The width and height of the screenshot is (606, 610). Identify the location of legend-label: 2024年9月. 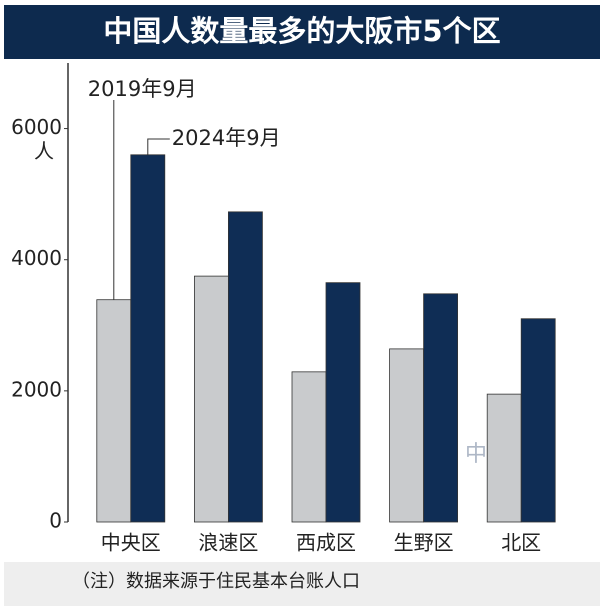
(226, 138).